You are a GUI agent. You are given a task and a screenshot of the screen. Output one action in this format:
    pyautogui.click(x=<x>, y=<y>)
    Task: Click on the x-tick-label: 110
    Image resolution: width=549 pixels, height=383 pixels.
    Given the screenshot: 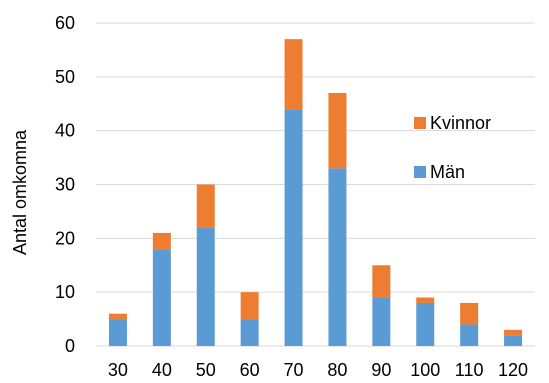 What is the action you would take?
    pyautogui.click(x=469, y=370)
    